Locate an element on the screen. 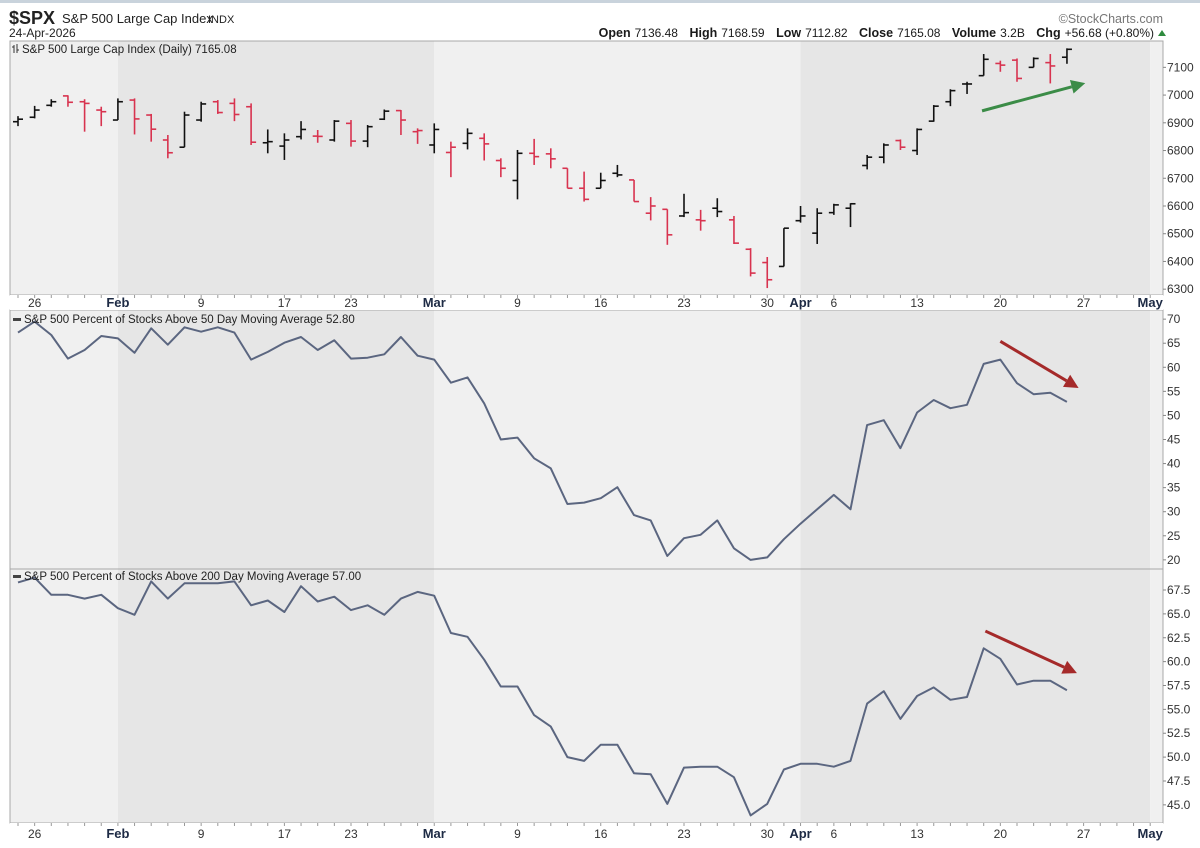 This screenshot has height=848, width=1200. y-tick-label: 6600 is located at coordinates (1180, 206).